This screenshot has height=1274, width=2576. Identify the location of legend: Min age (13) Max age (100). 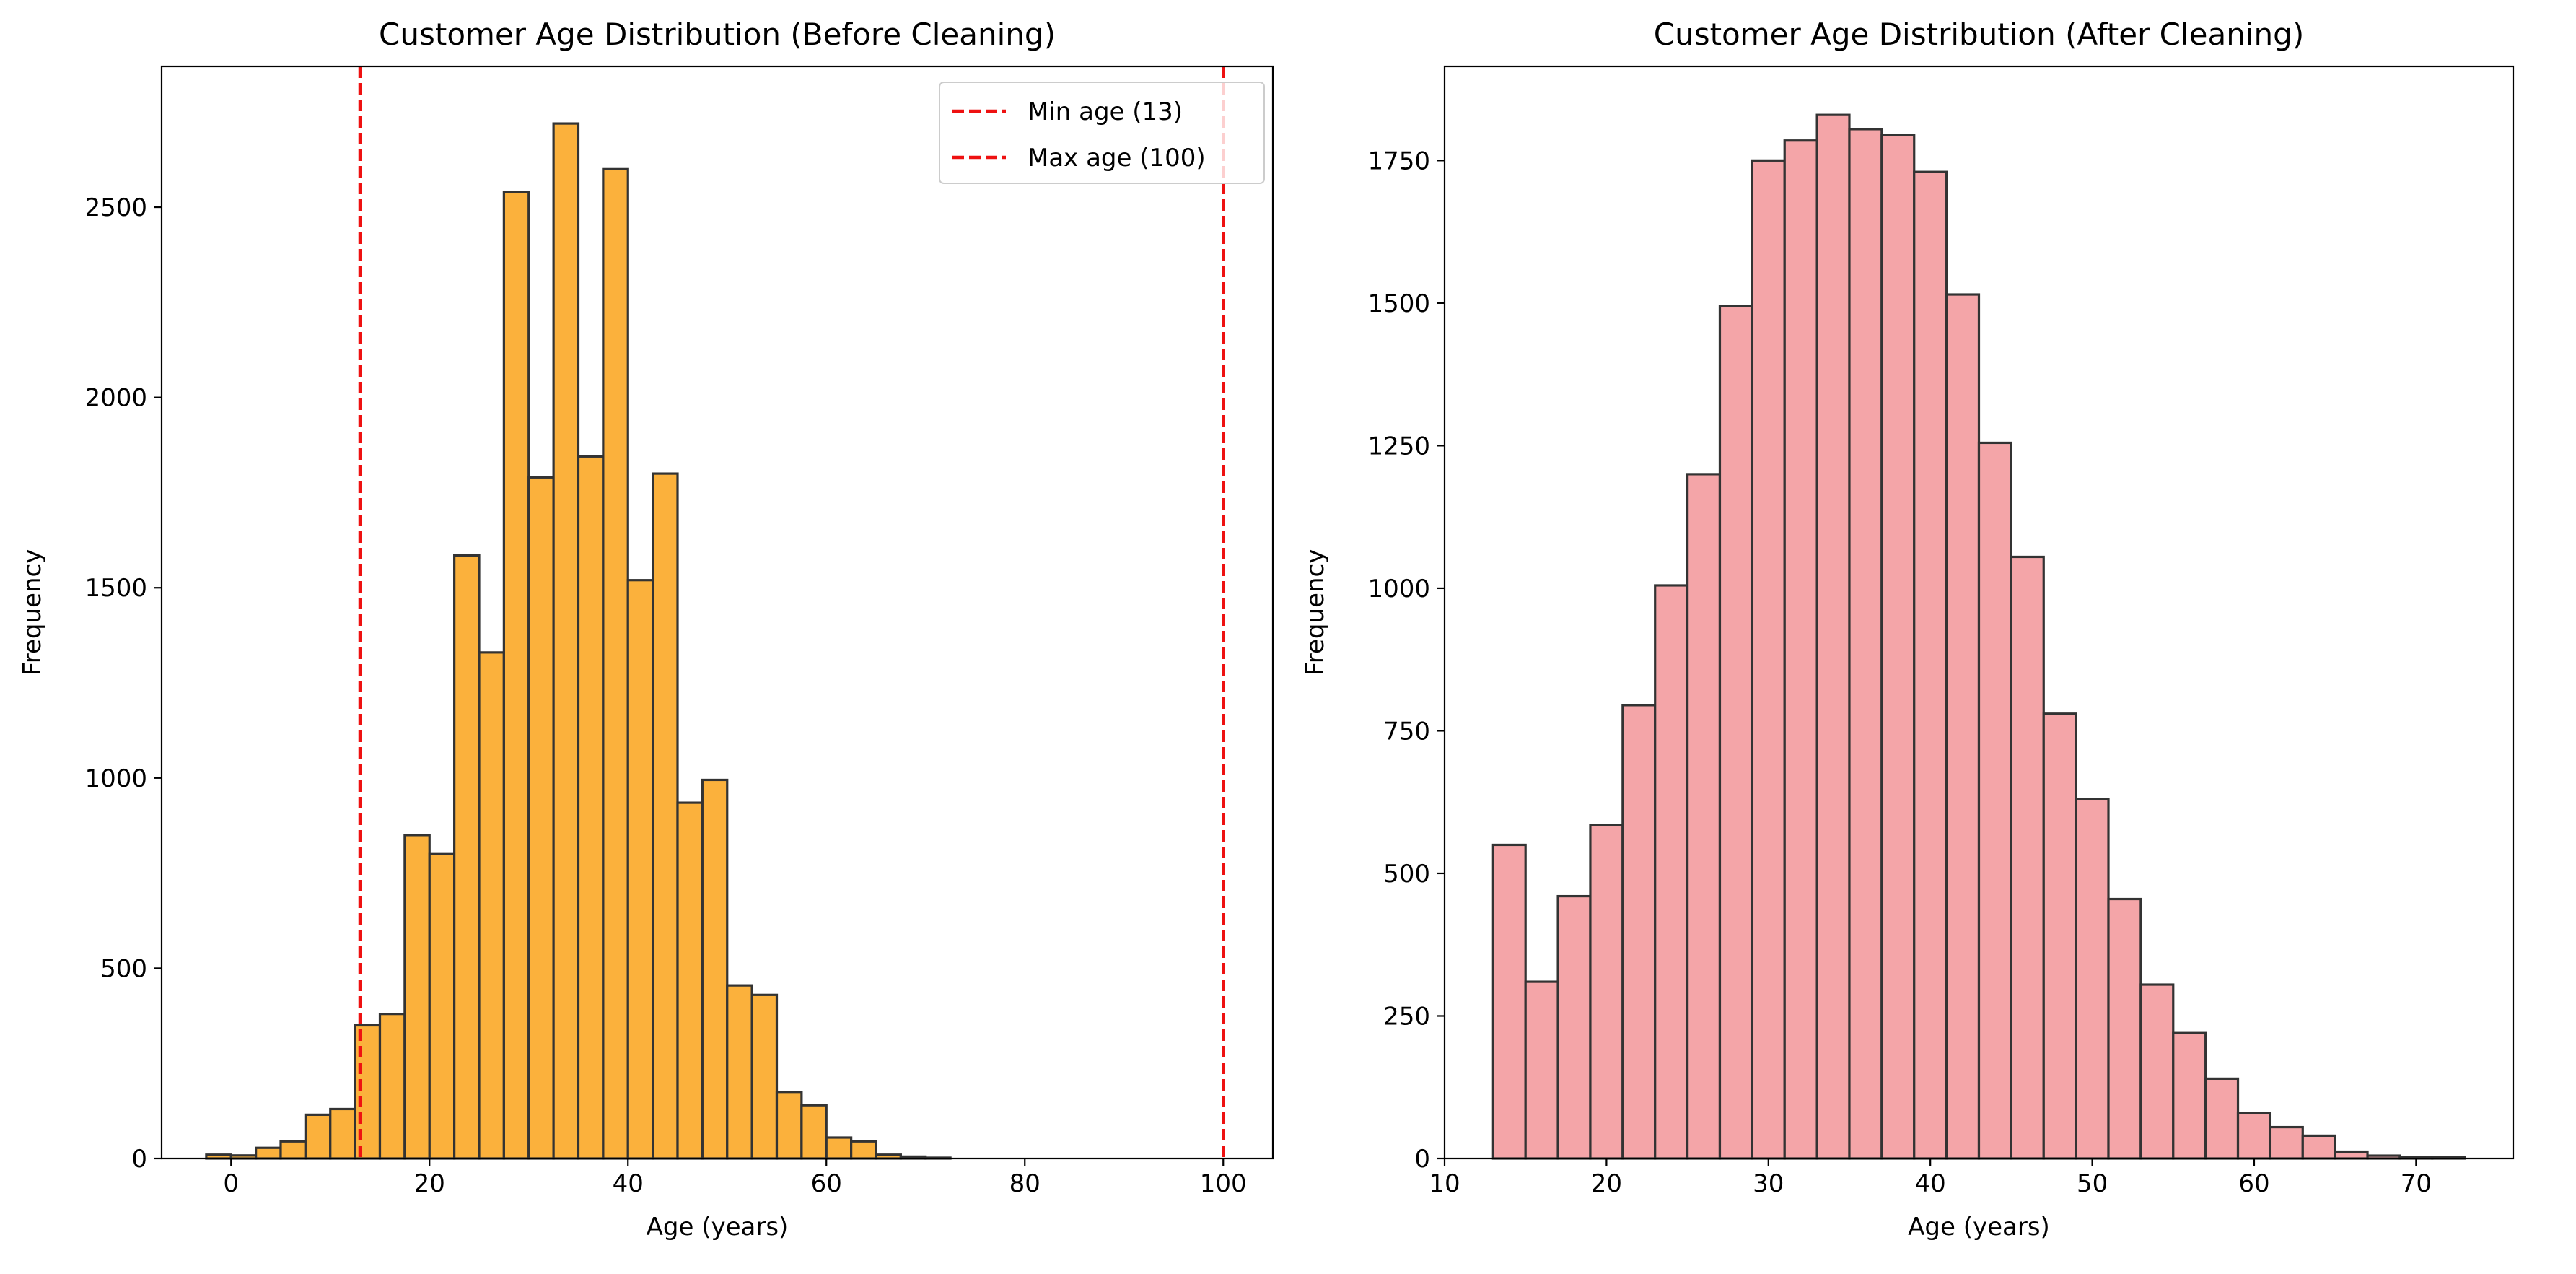
(1102, 133).